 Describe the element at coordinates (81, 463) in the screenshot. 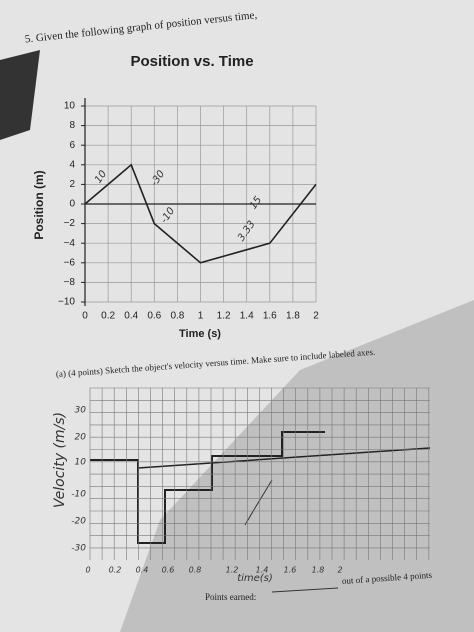

I see `sketch-y-tick: 10` at that location.